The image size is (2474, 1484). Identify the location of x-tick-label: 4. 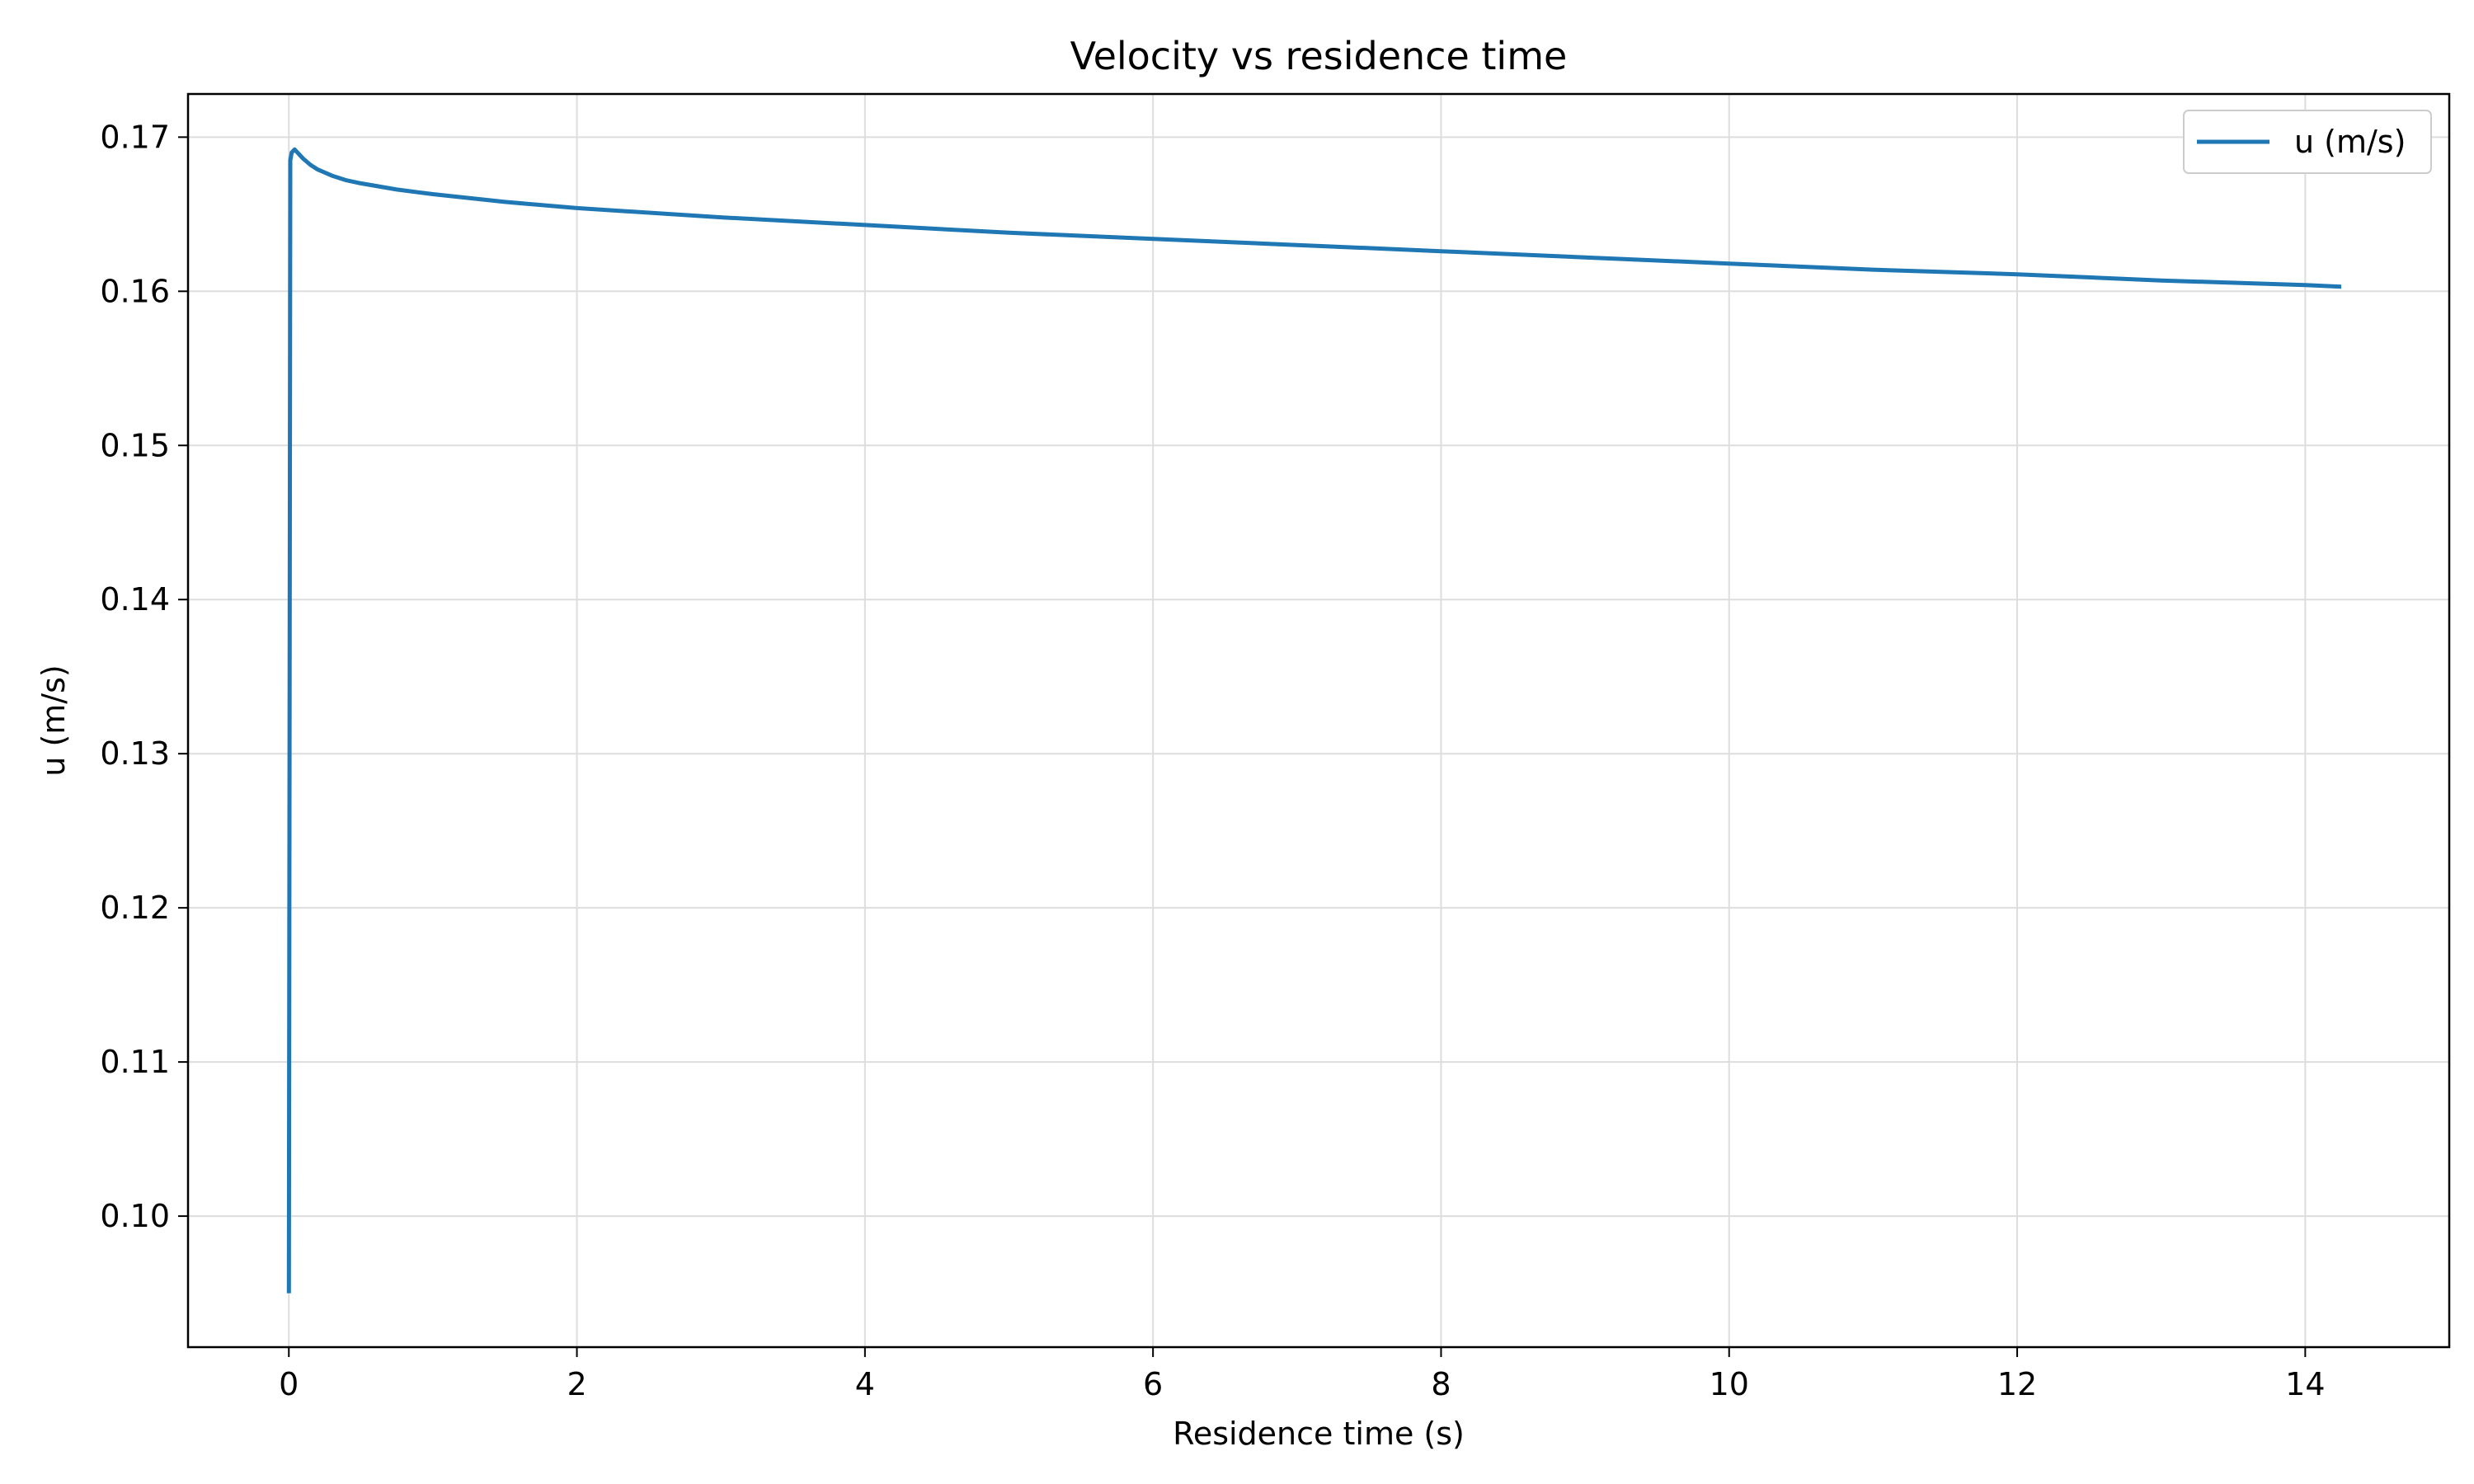
(865, 1384).